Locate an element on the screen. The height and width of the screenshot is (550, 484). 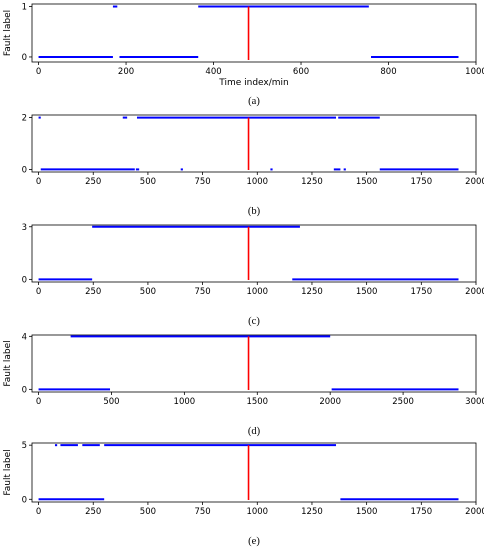
panel-caption: (c) is located at coordinates (254, 321).